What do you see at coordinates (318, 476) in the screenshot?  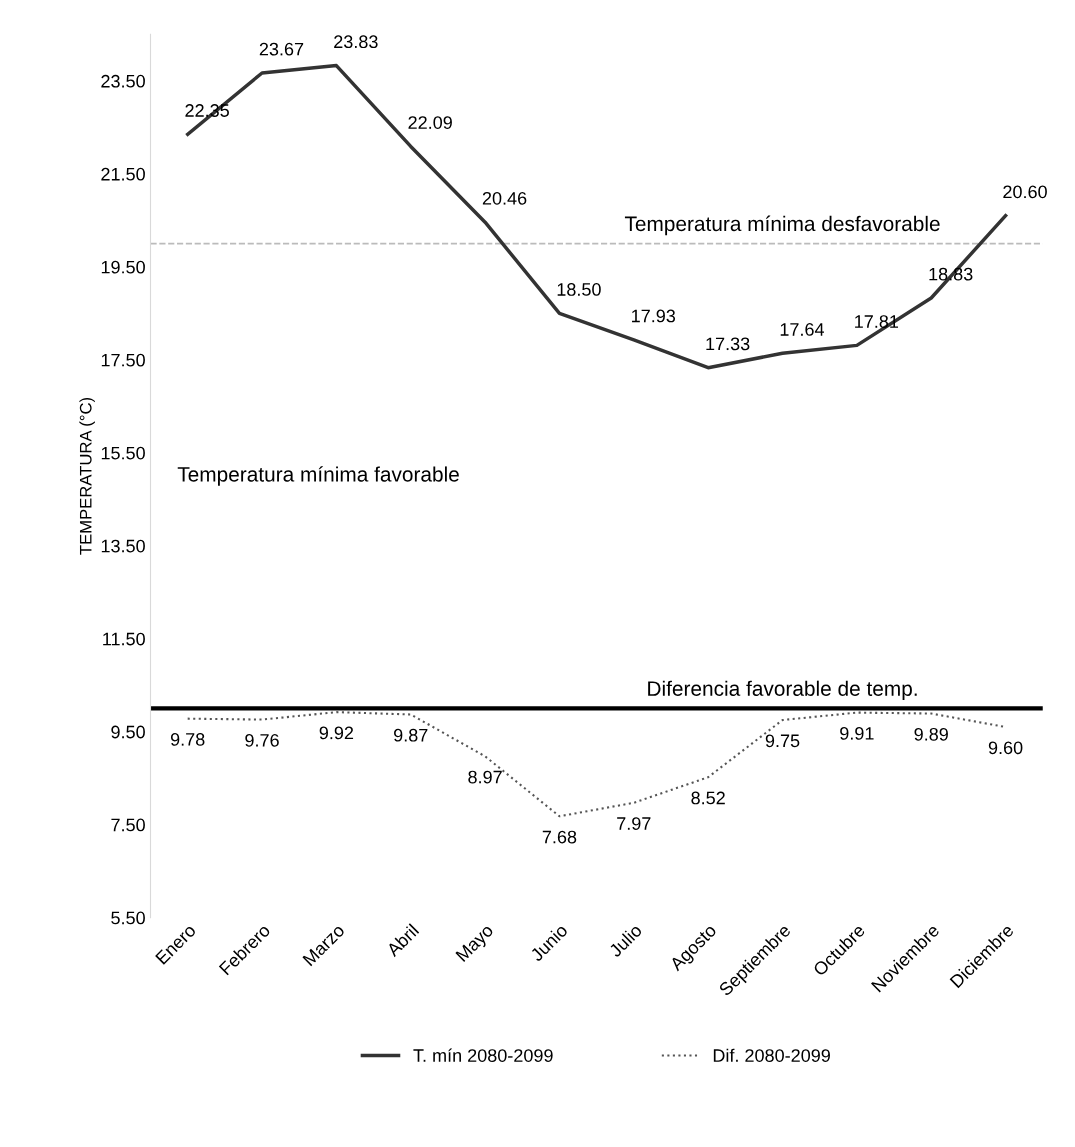 I see `annotation: Temperatura mínima favorable` at bounding box center [318, 476].